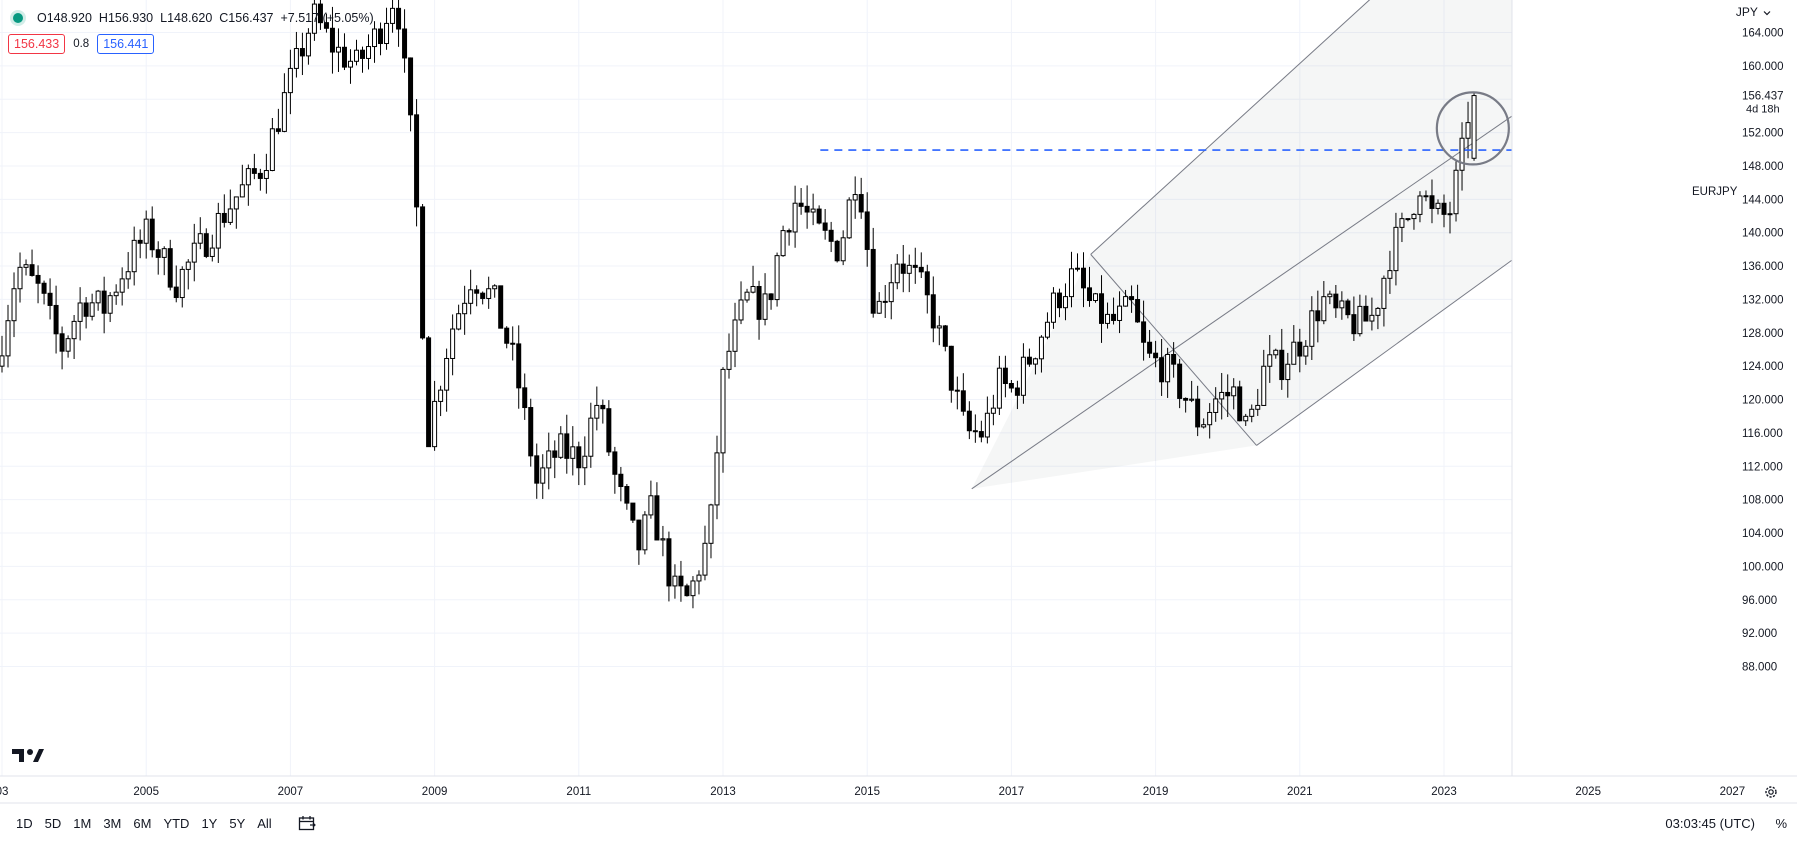 This screenshot has width=1797, height=841. Describe the element at coordinates (1763, 567) in the screenshot. I see `y-tick-label: 100.000` at that location.